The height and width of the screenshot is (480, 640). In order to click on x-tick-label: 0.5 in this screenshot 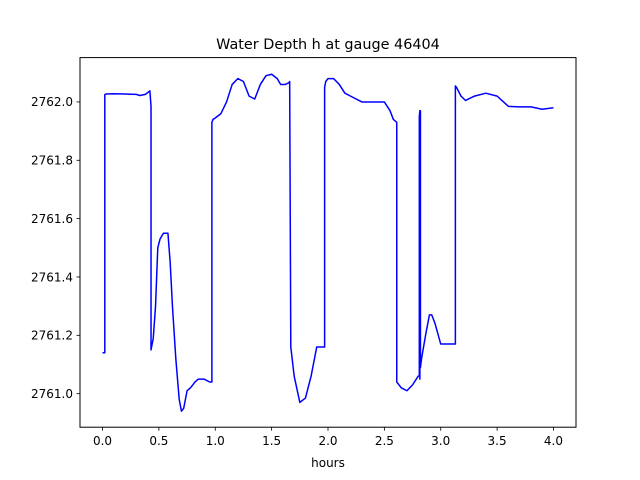, I will do `click(158, 441)`.